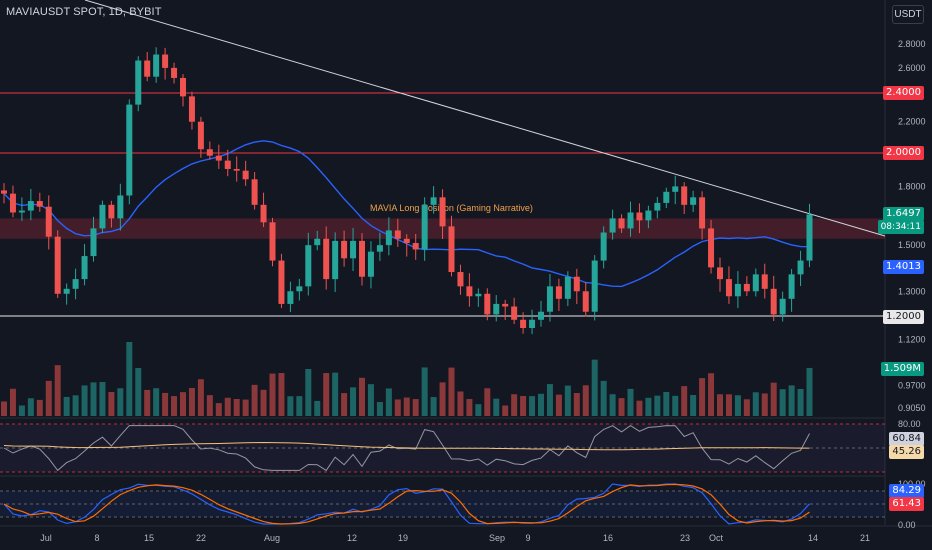 This screenshot has width=932, height=550. What do you see at coordinates (908, 14) in the screenshot?
I see `currency-button: USDT` at bounding box center [908, 14].